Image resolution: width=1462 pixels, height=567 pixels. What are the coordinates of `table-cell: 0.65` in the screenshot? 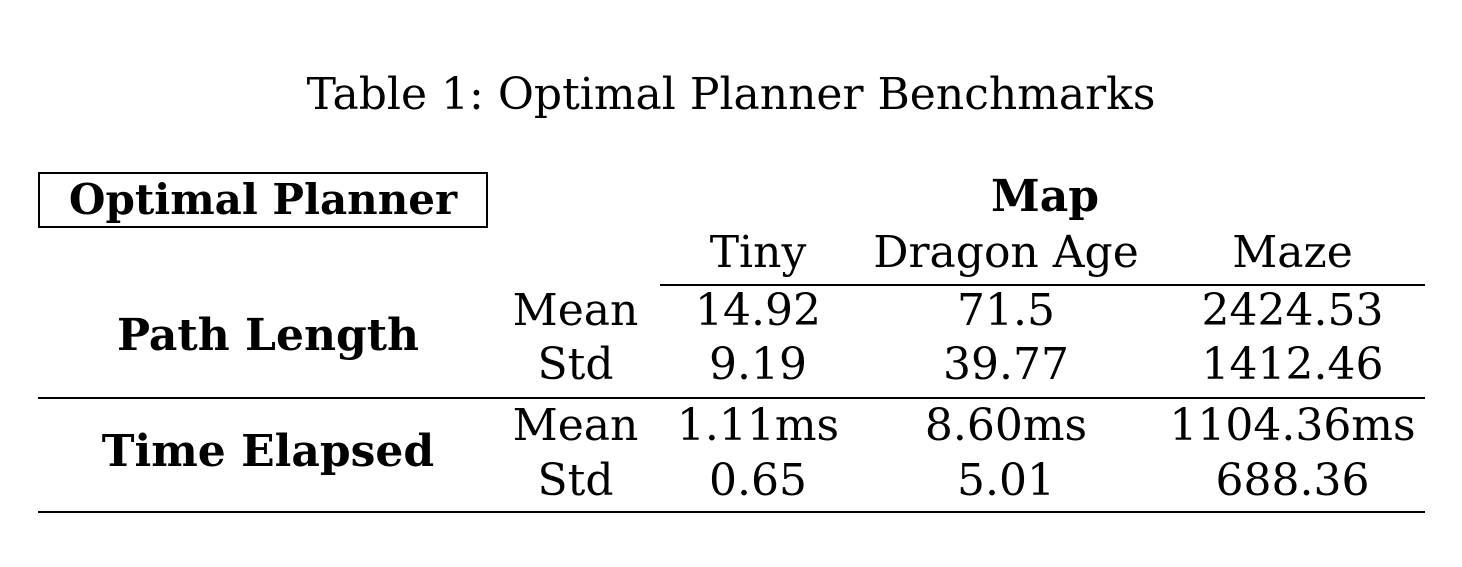 It's located at (758, 480).